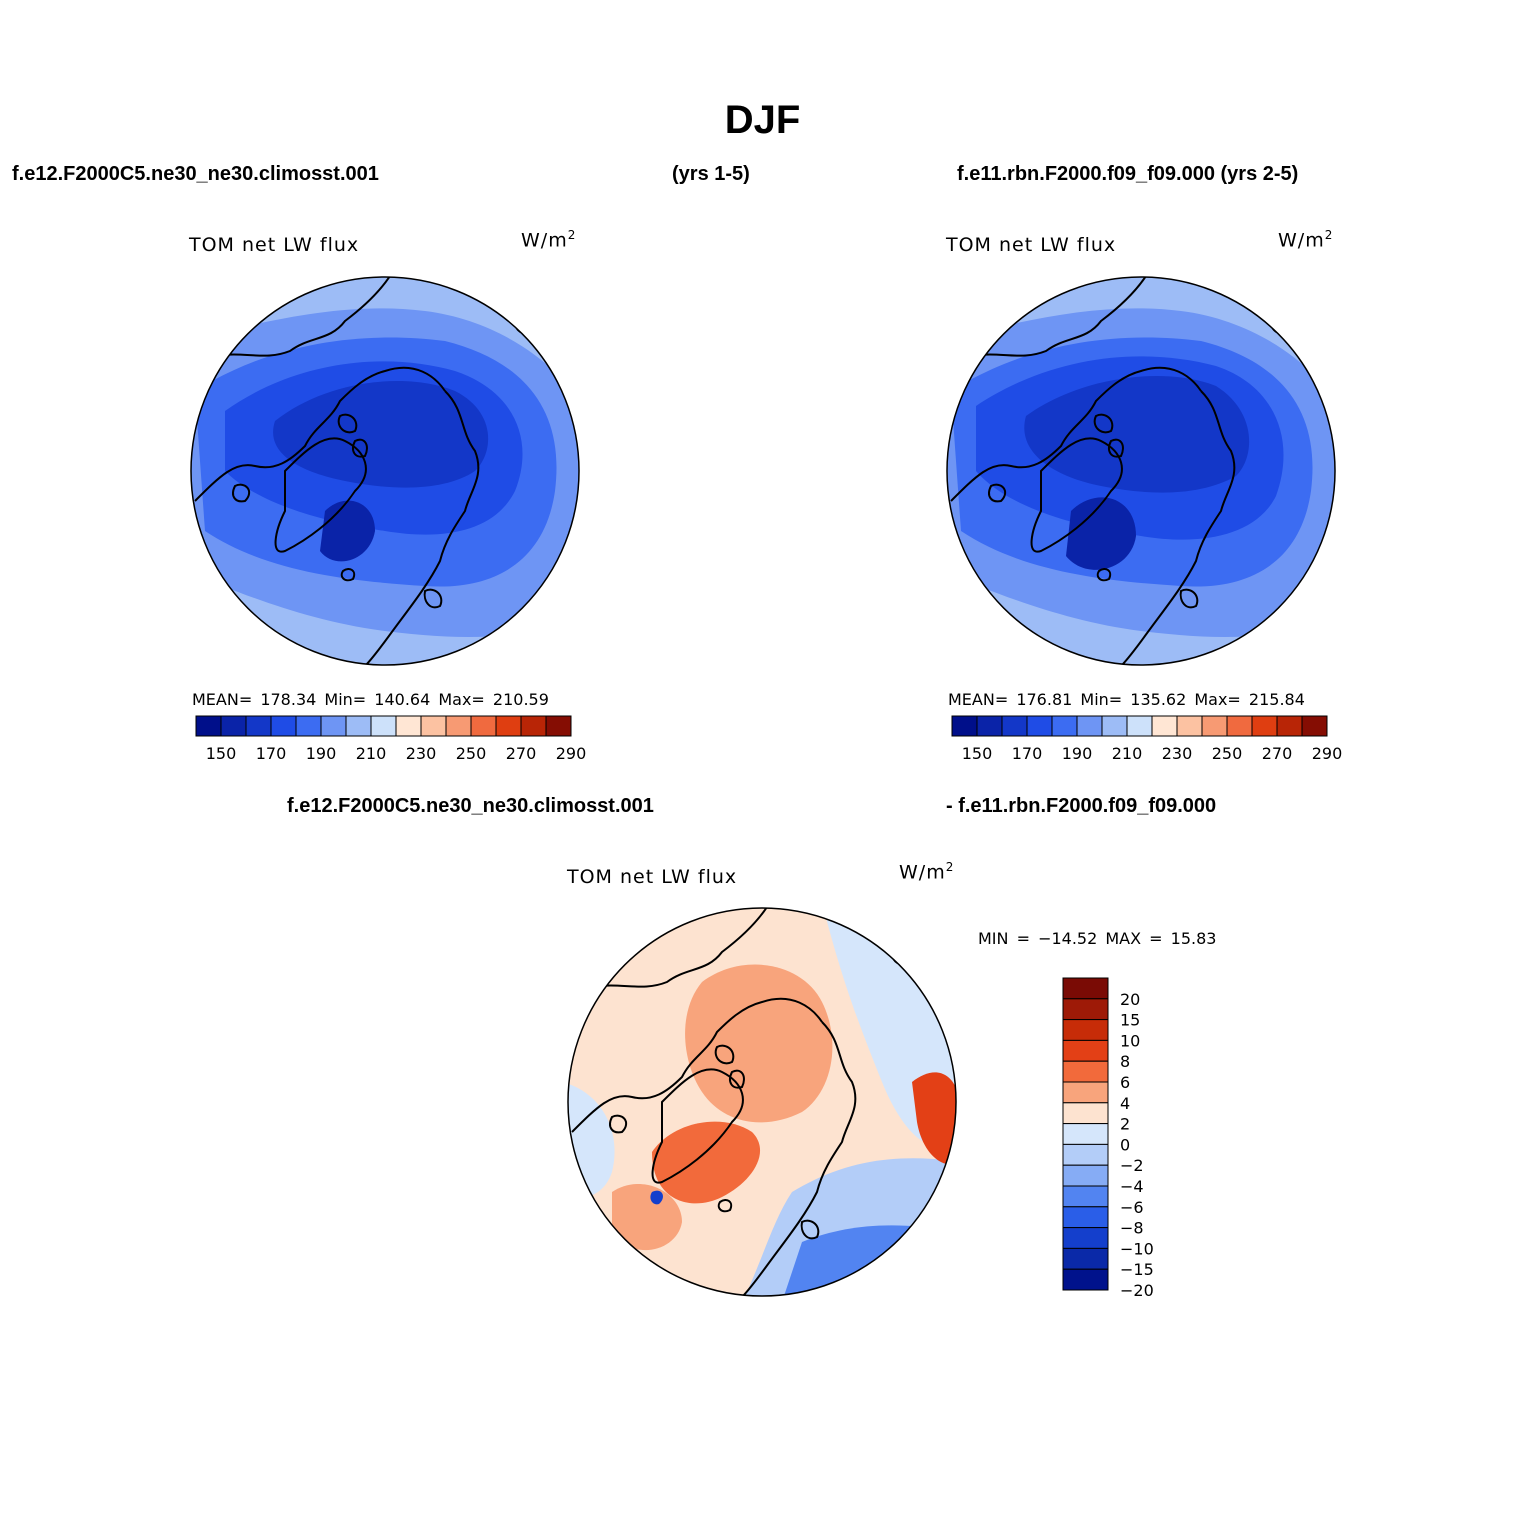 The image size is (1525, 1525). I want to click on colorbar2-tick-label: 250, so click(1227, 753).